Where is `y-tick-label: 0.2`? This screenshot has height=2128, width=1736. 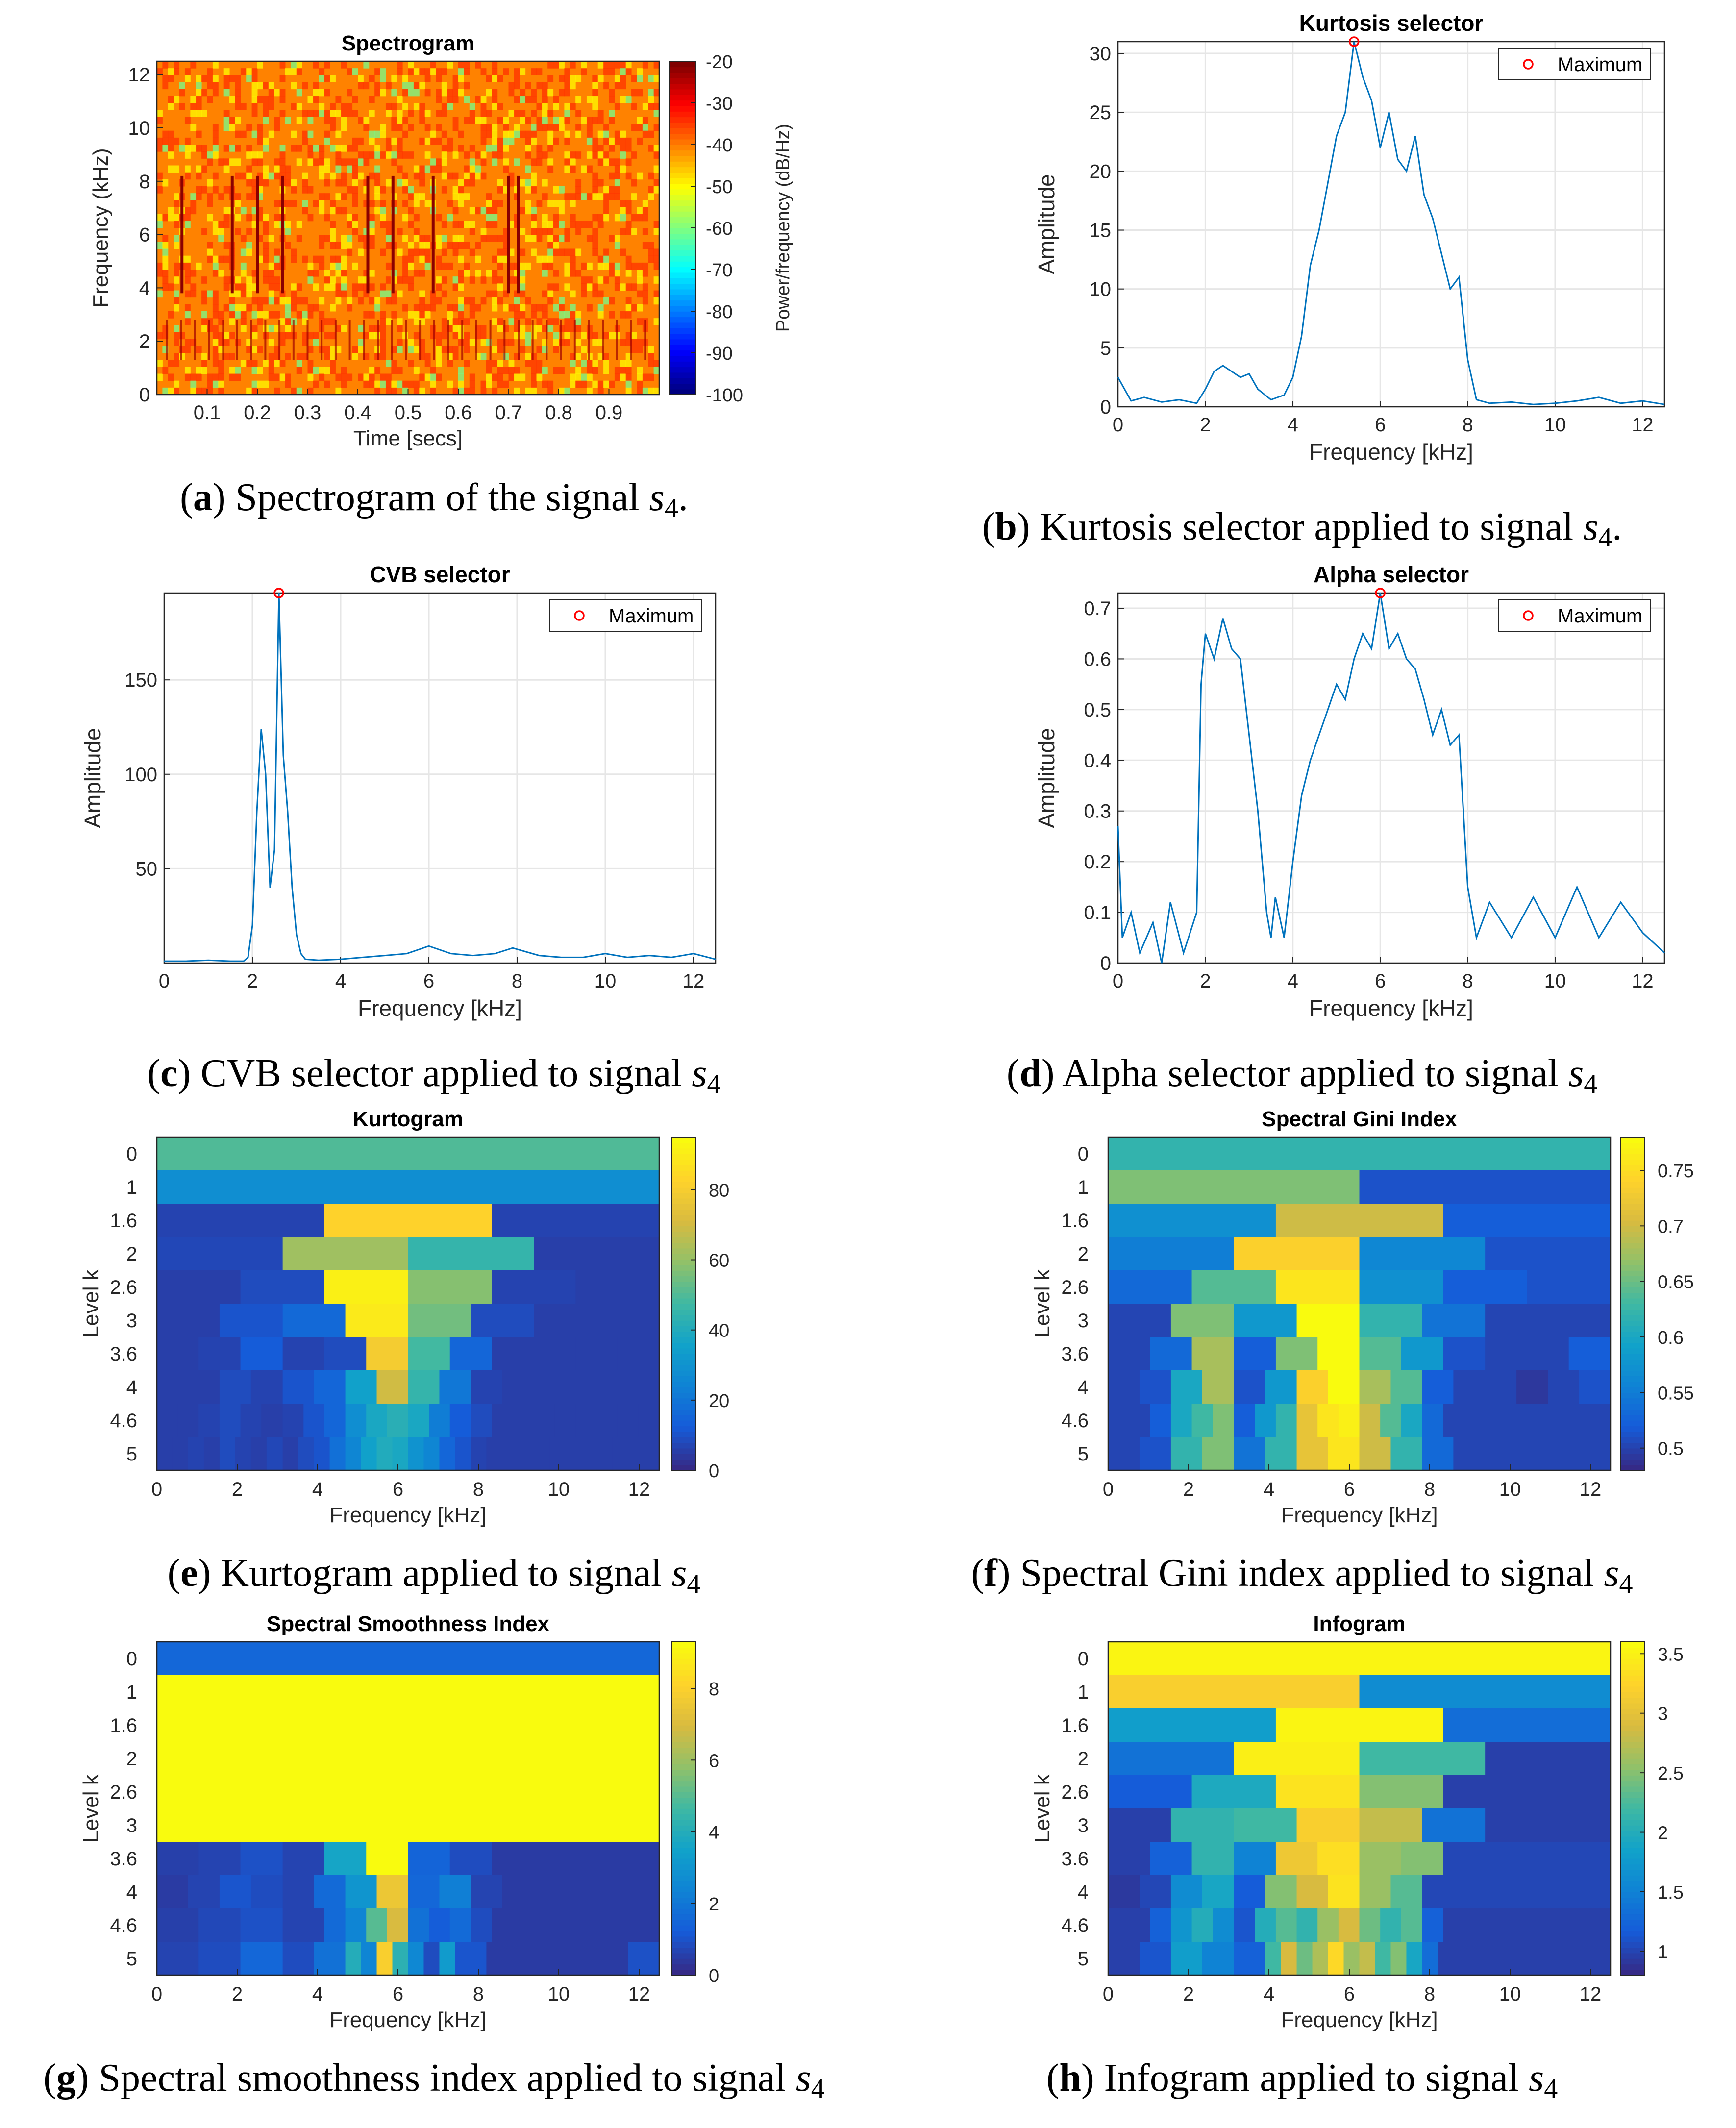 y-tick-label: 0.2 is located at coordinates (1098, 862).